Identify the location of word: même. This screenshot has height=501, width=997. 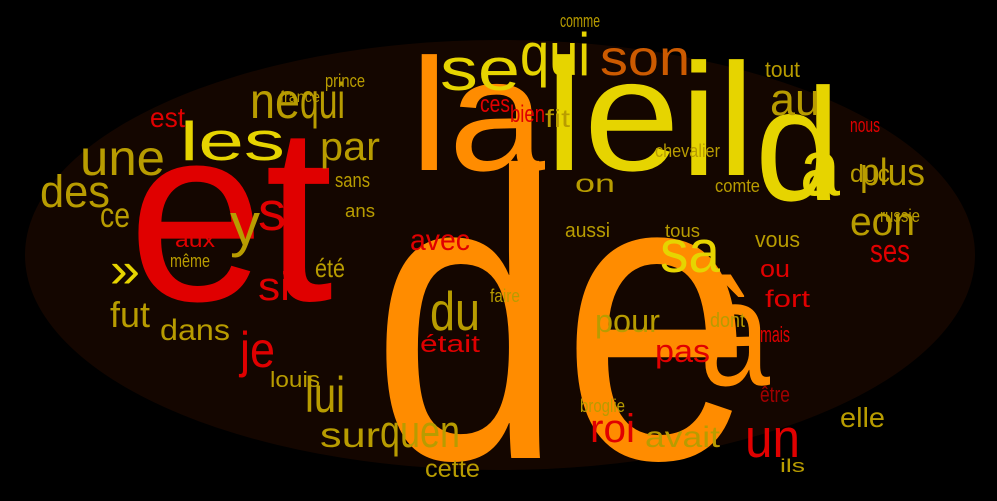
(190, 261).